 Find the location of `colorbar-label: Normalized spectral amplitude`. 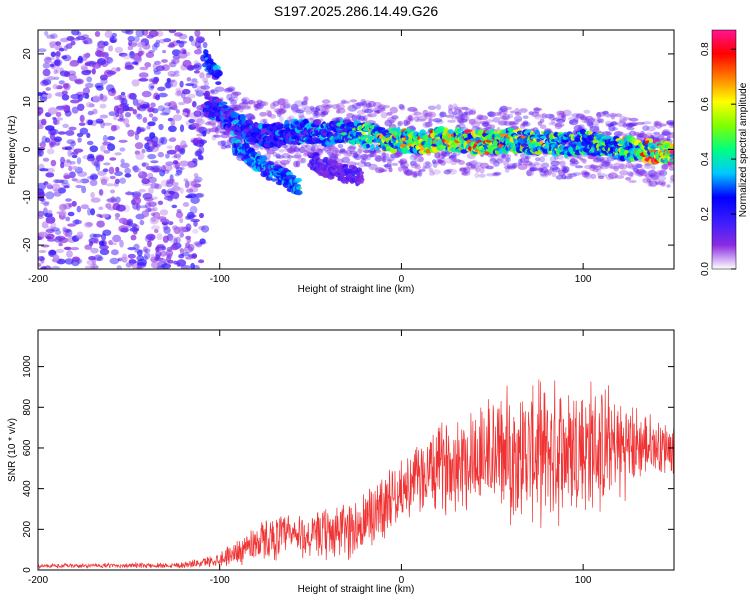

colorbar-label: Normalized spectral amplitude is located at coordinates (743, 149).